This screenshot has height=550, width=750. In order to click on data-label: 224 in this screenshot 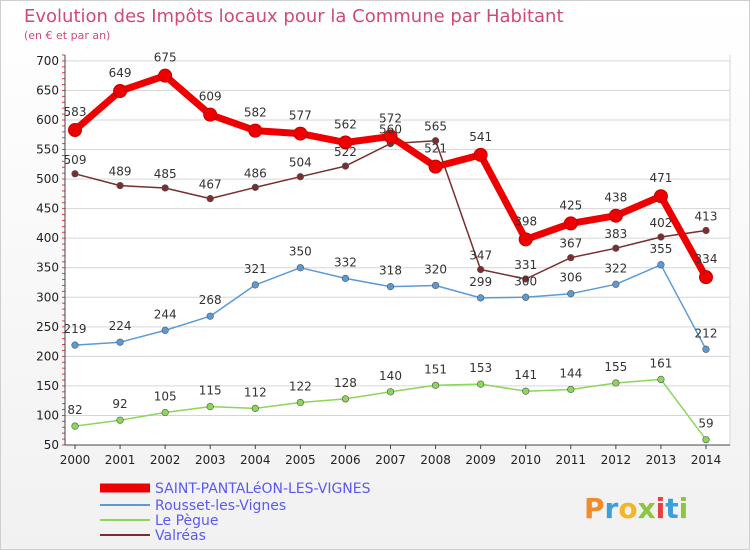, I will do `click(120, 326)`.